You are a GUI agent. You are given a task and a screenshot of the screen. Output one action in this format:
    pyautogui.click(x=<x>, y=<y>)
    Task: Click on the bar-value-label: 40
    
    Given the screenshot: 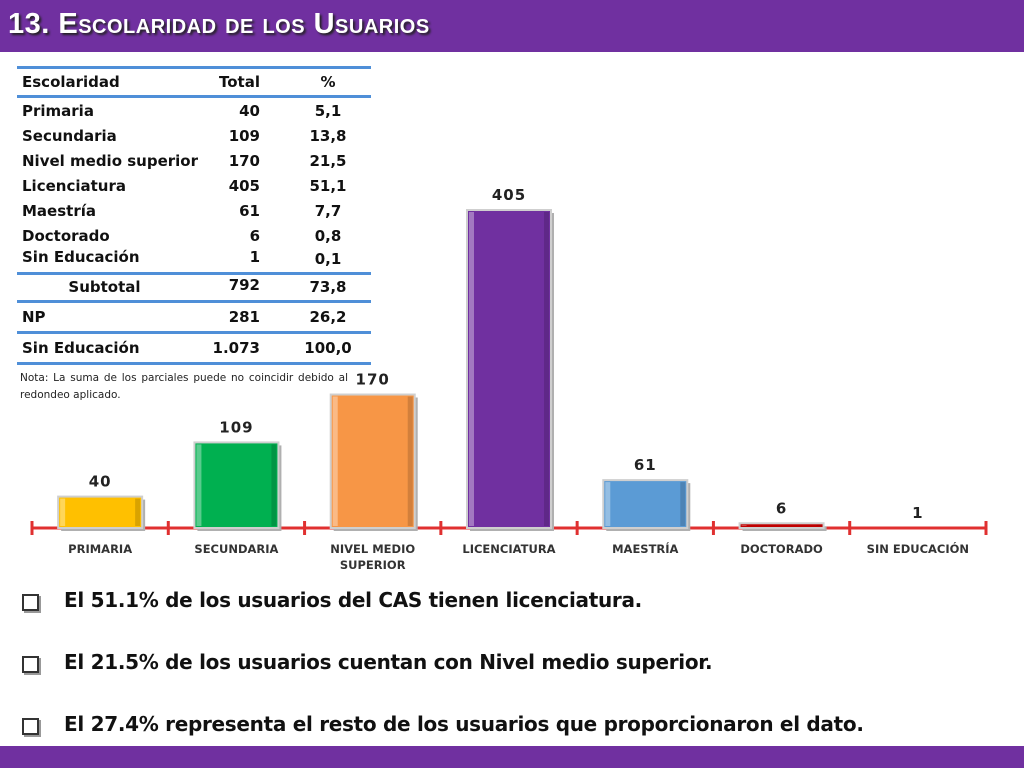 What is the action you would take?
    pyautogui.click(x=100, y=482)
    